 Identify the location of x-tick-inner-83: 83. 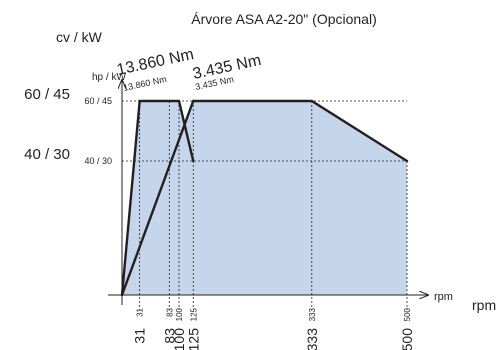
(169, 311).